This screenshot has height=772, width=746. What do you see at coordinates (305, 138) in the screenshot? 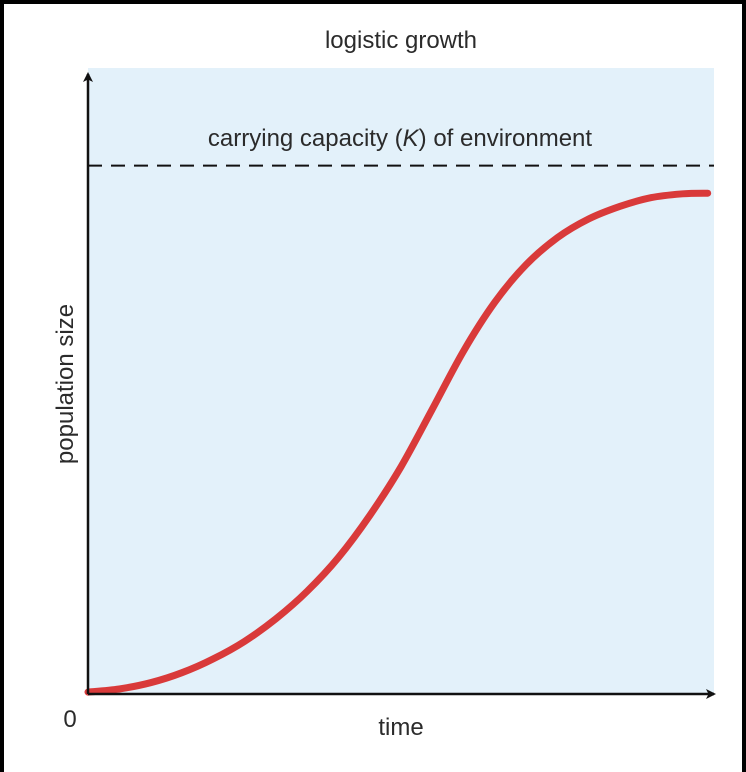
I see `carrying-capacity-label-prefix: carrying capacity (` at bounding box center [305, 138].